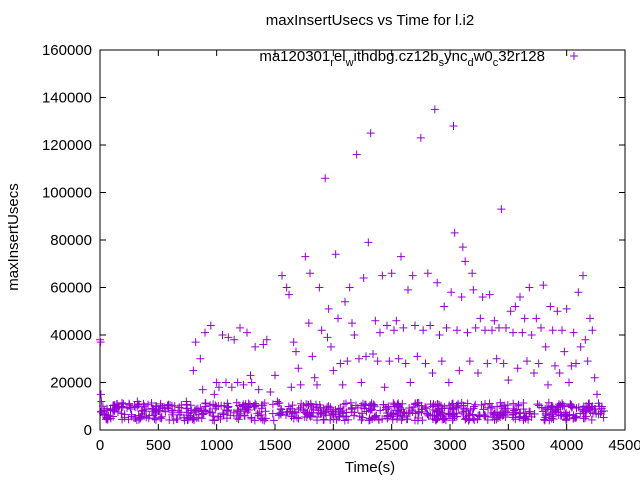 The image size is (640, 480). Describe the element at coordinates (566, 445) in the screenshot. I see `x-tick-label: 4000` at that location.